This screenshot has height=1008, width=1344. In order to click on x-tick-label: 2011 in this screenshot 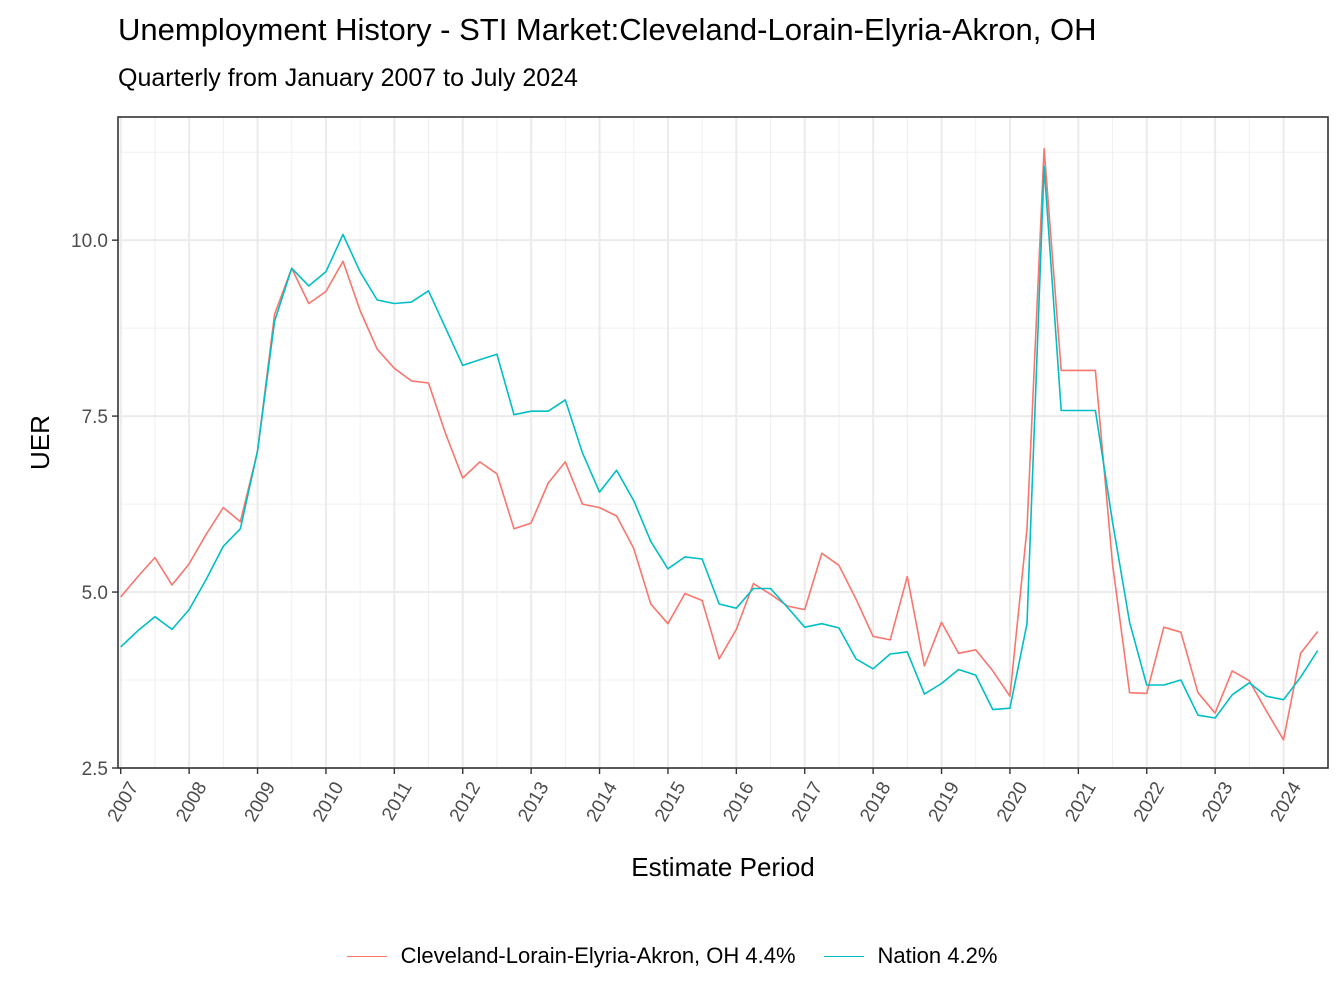, I will do `click(397, 801)`.